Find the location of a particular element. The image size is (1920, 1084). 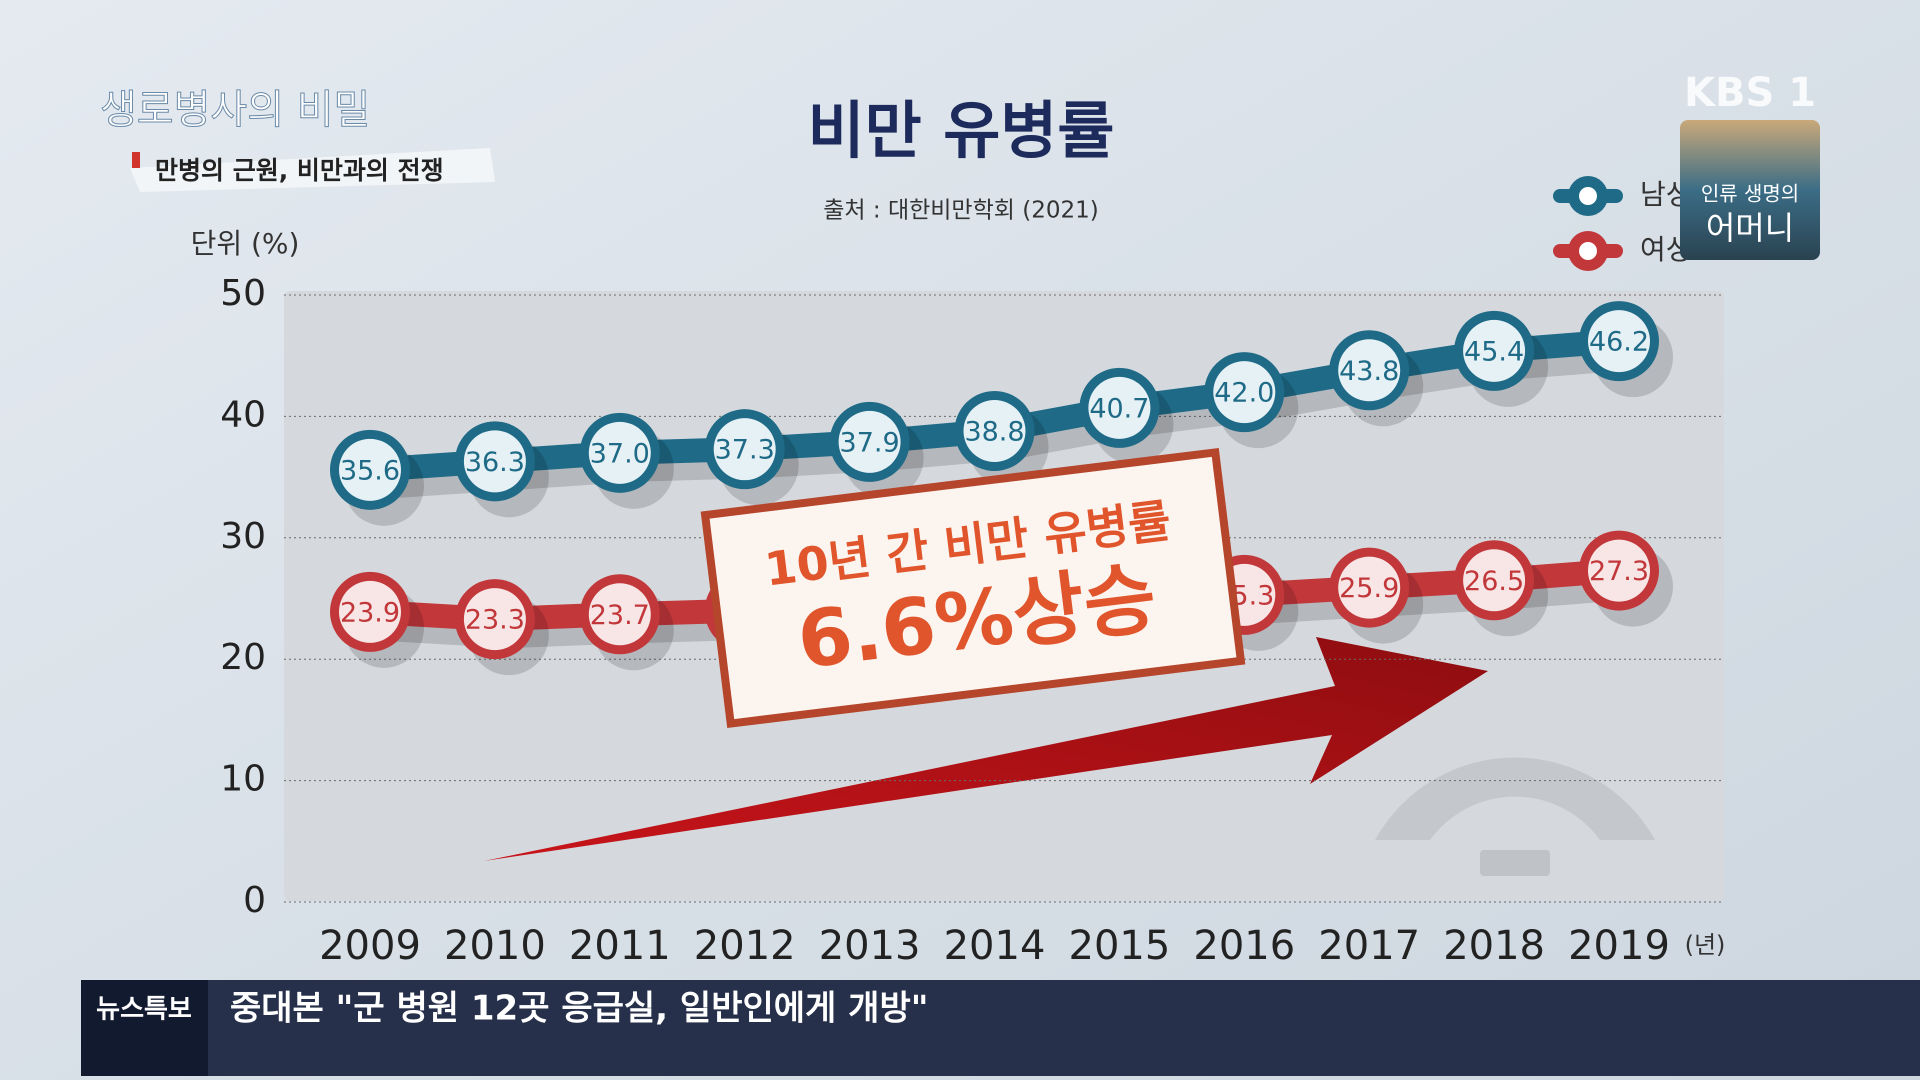

ticker-label-box is located at coordinates (144, 1028).